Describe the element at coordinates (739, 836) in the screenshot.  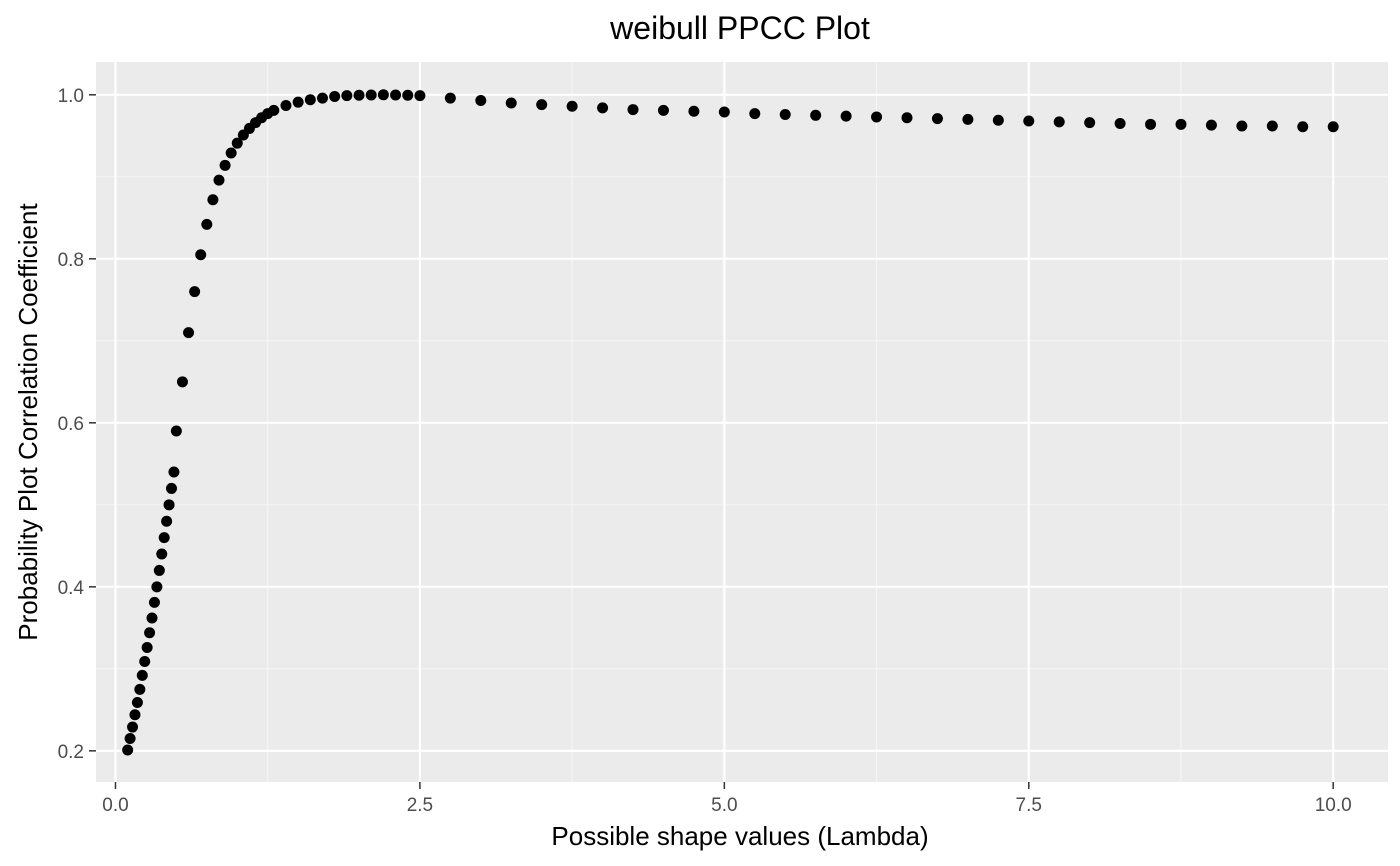
I see `x-axis-label: Possible shape values (Lambda)` at that location.